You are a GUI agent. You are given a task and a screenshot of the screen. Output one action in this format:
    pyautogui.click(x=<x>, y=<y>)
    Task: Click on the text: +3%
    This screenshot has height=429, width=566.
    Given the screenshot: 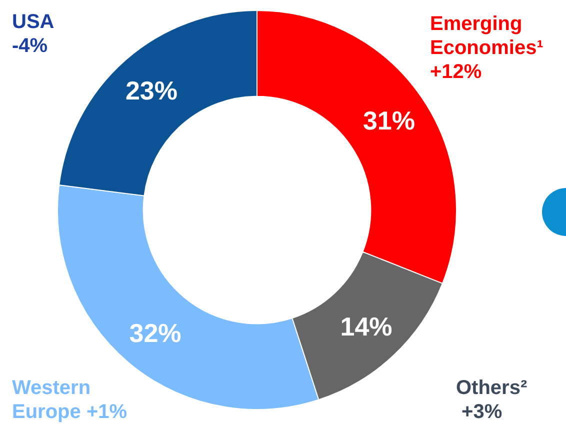 What is the action you would take?
    pyautogui.click(x=479, y=412)
    